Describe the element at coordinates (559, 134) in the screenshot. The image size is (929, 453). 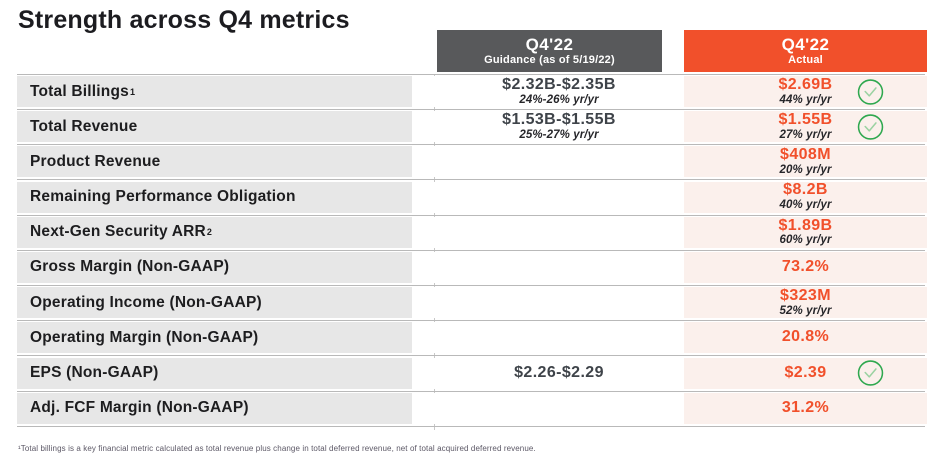
I see `guidance-growth: 25%-27% yr/yr` at that location.